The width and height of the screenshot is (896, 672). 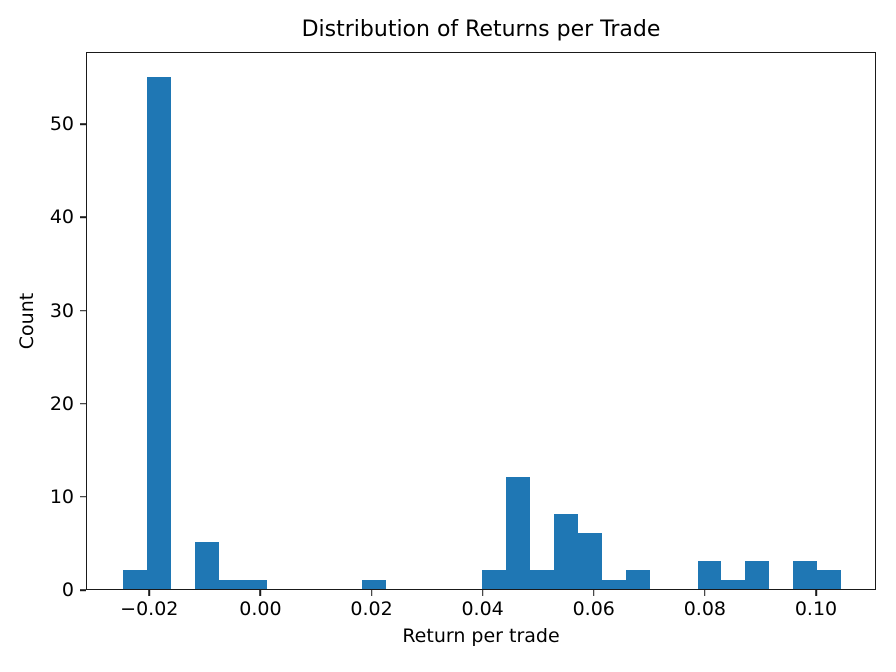 I want to click on y-tick-label: 50, so click(x=61, y=124).